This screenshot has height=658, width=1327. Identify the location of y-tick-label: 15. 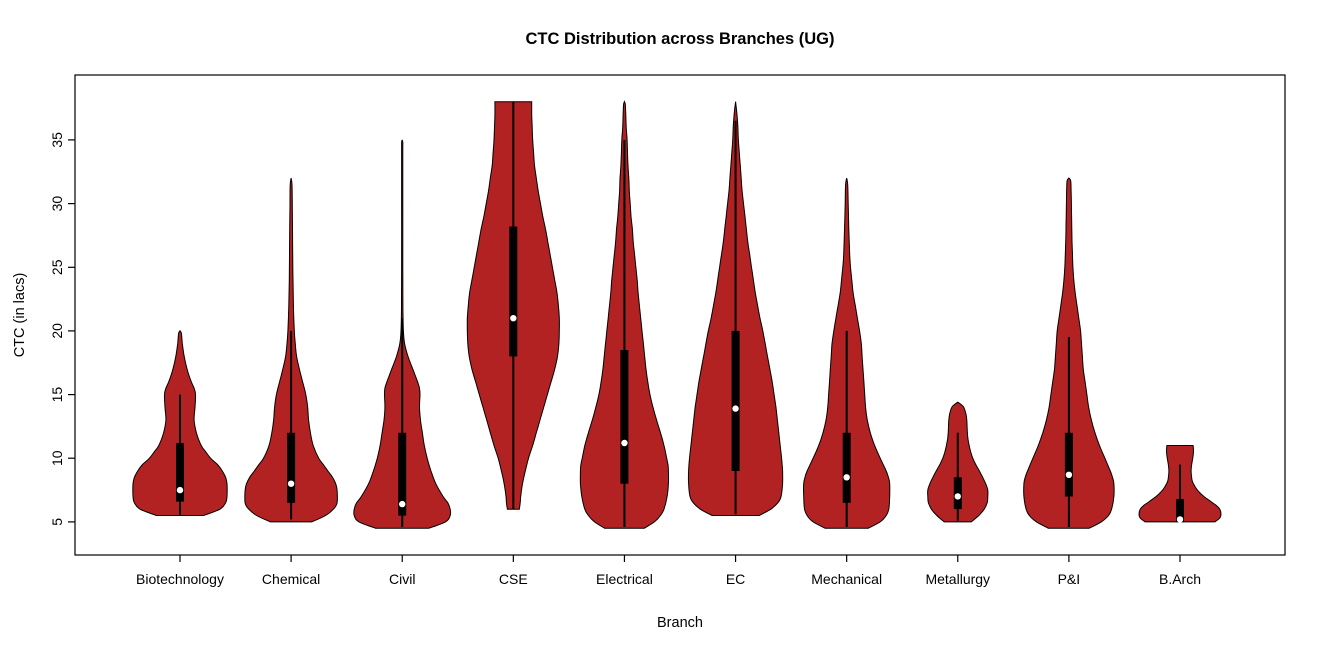
(57, 395).